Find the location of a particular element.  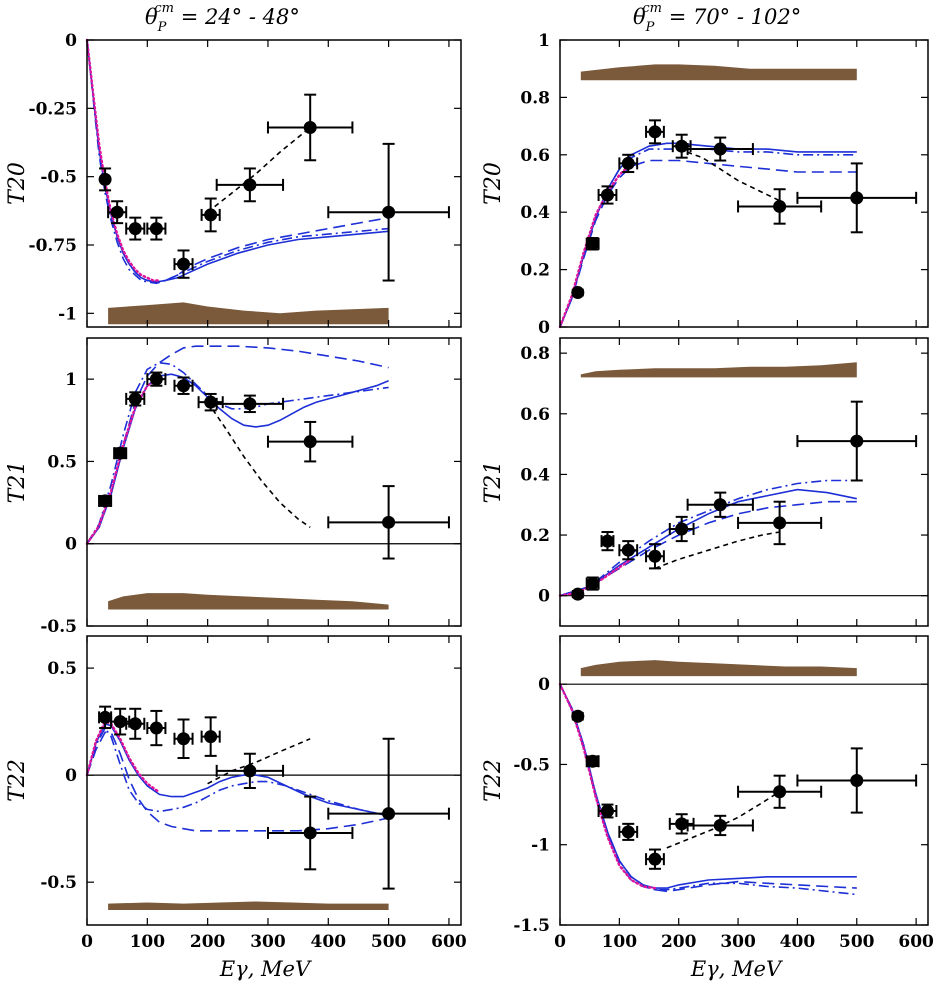

x-tick-label: 600 is located at coordinates (449, 942).